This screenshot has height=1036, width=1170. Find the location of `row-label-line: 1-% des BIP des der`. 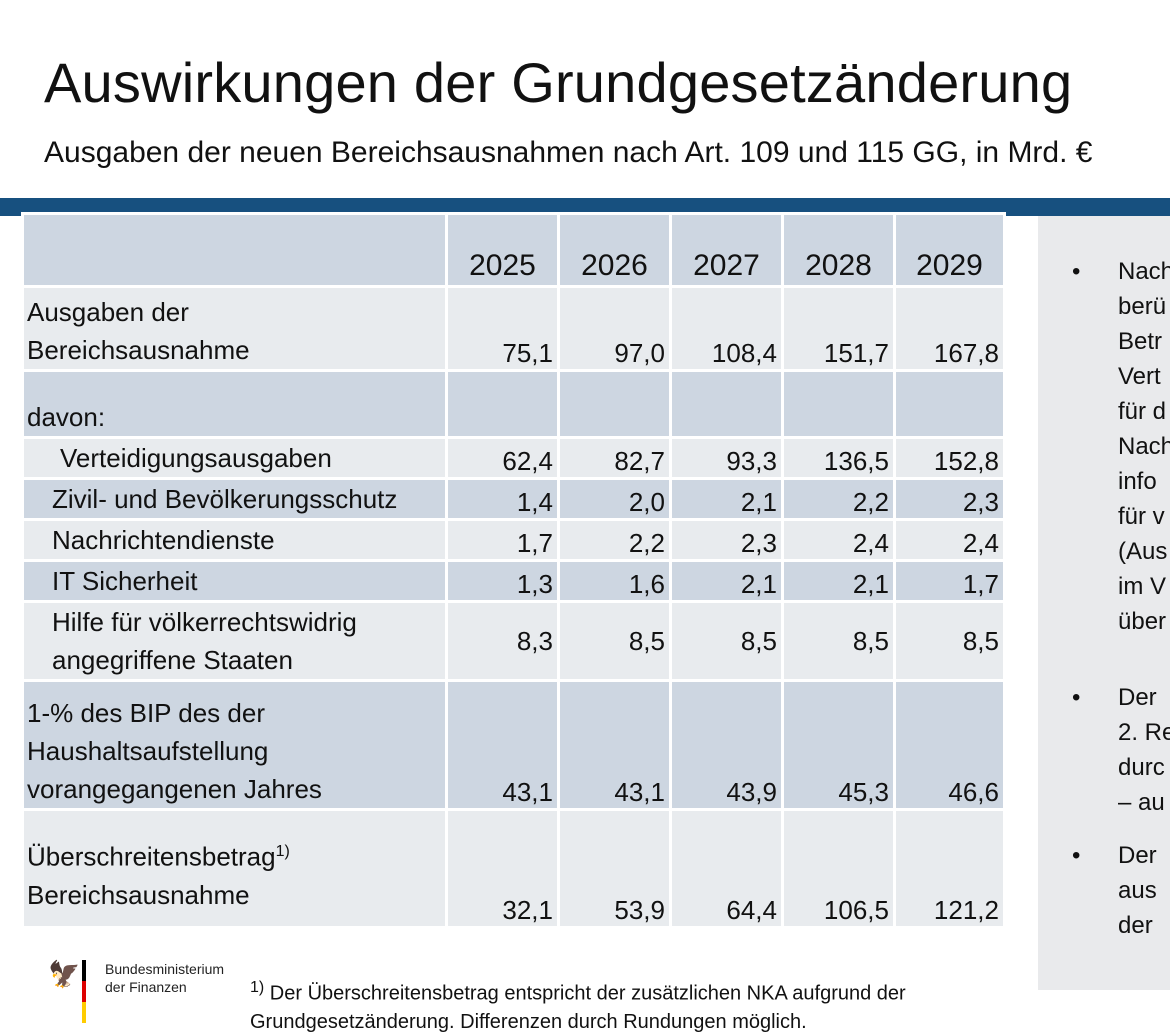

row-label-line: 1-% des BIP des der is located at coordinates (146, 713).